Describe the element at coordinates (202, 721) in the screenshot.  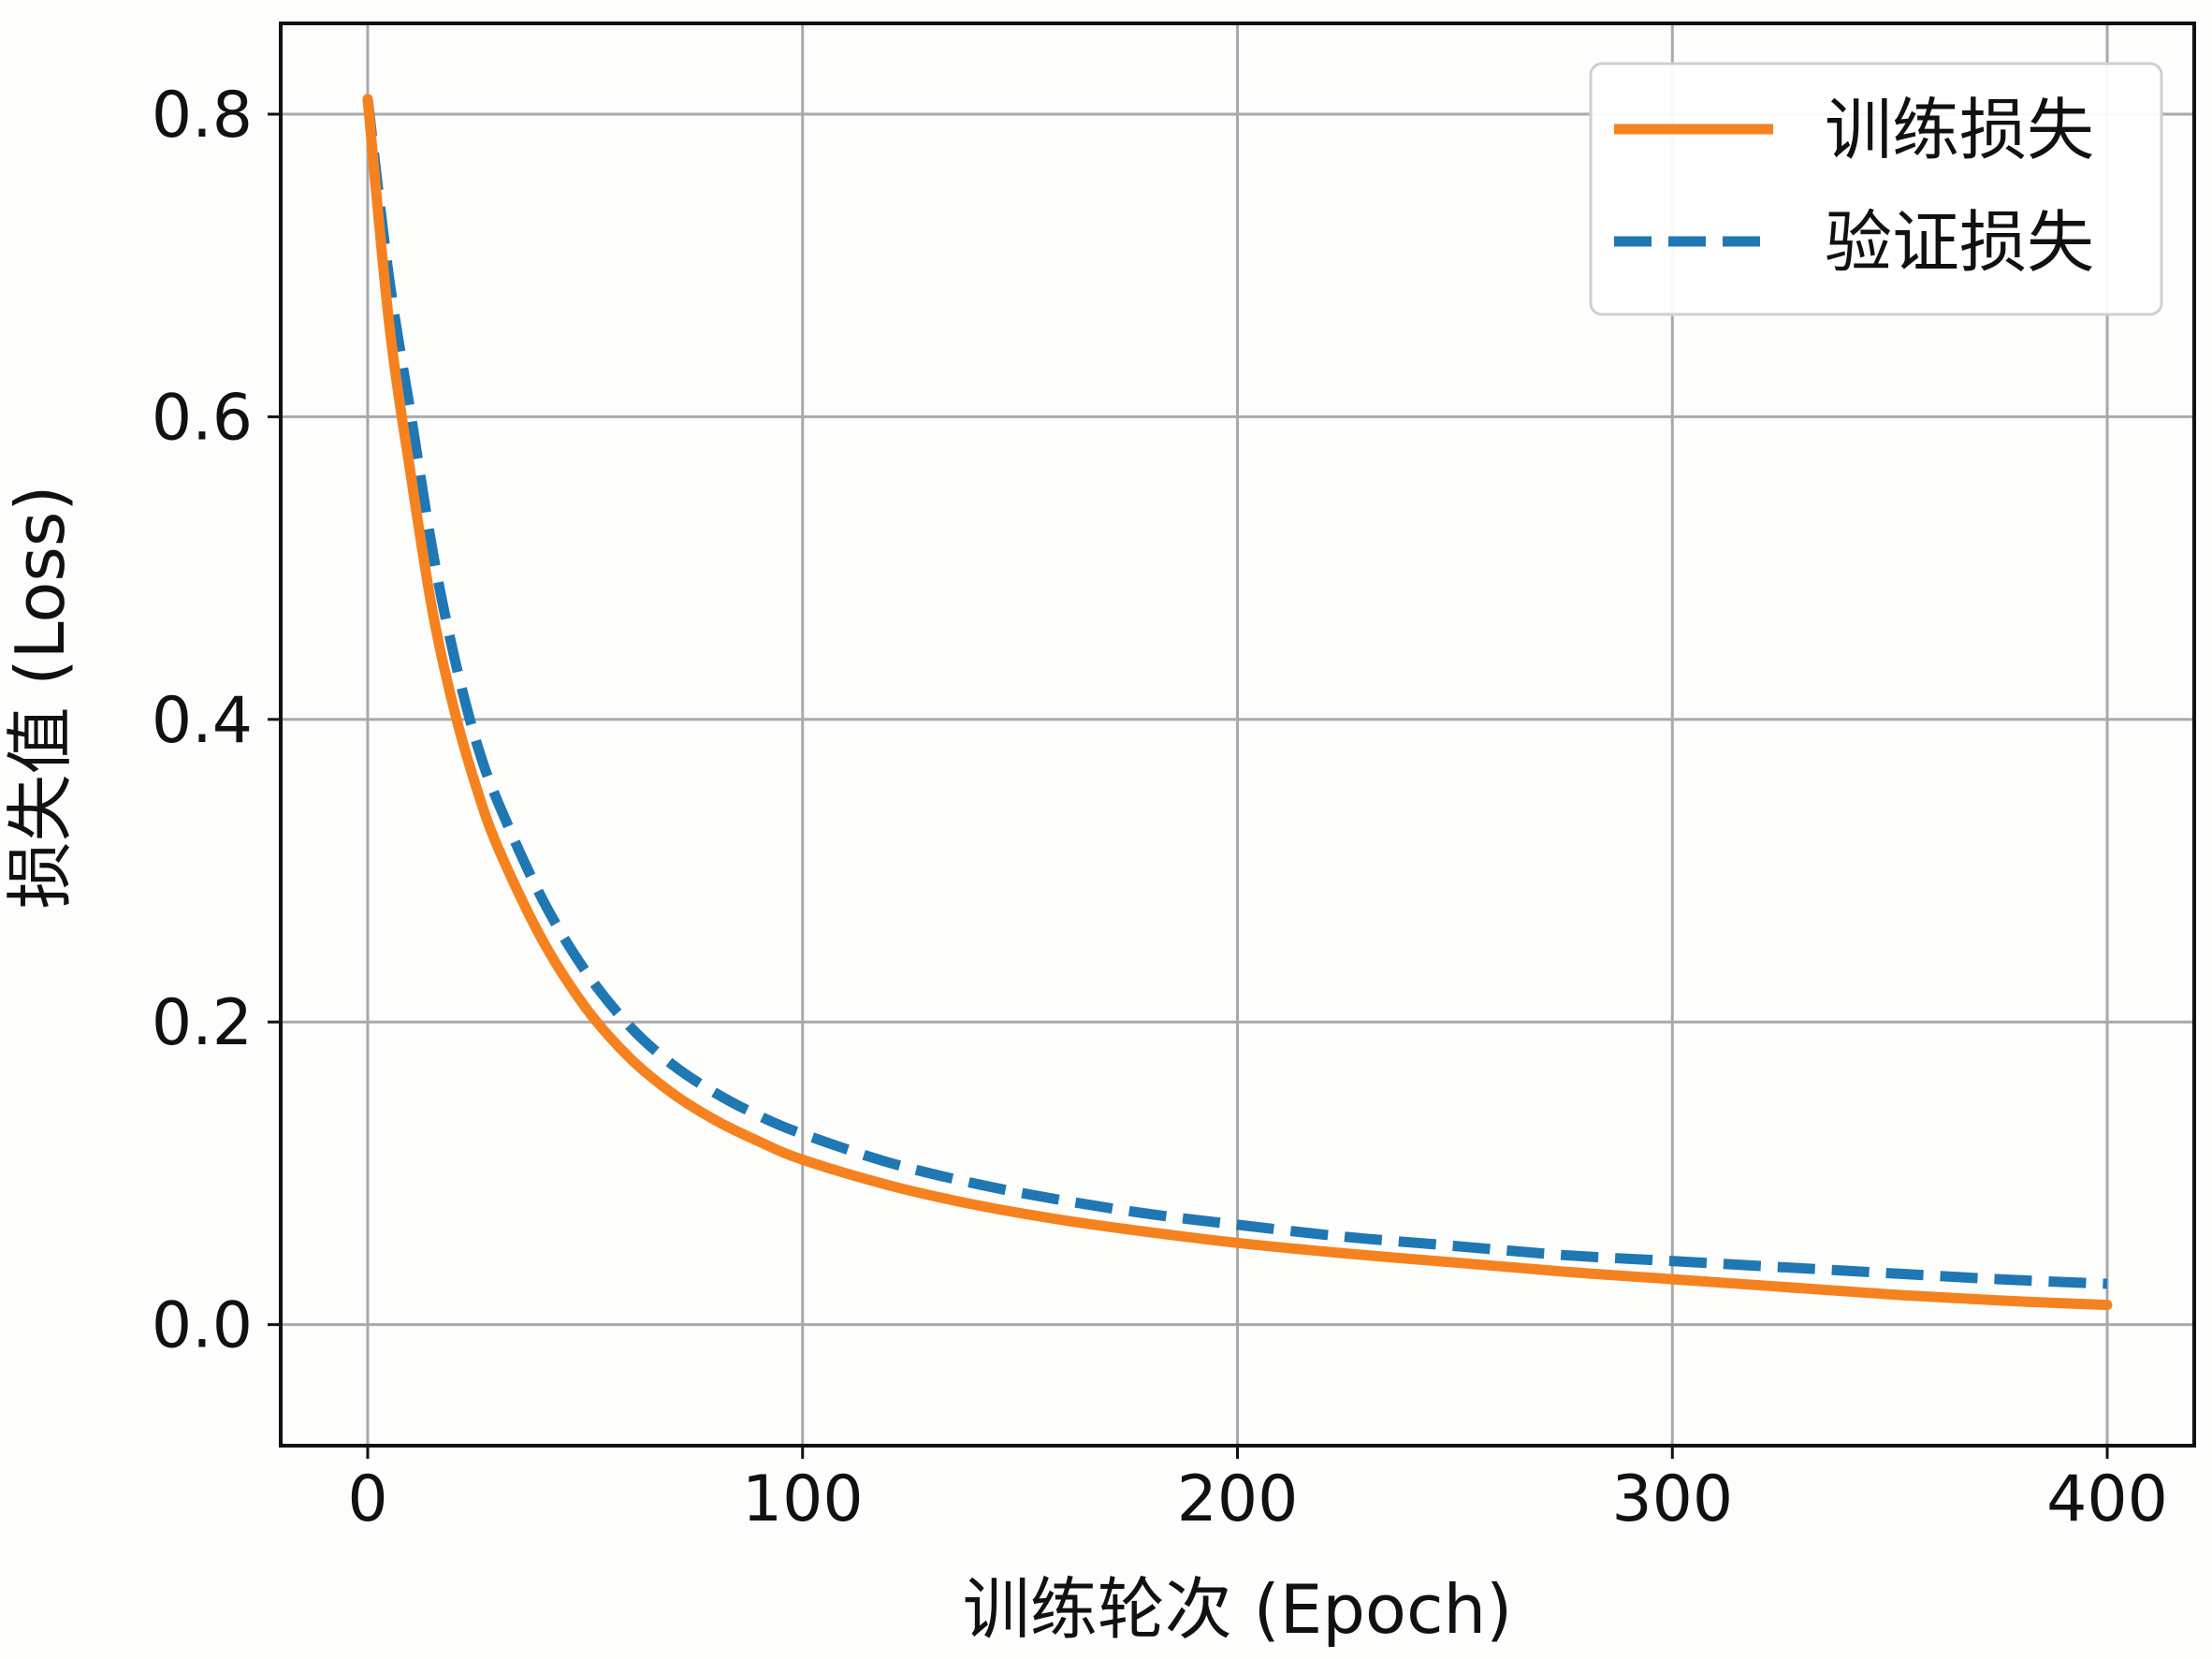
I see `y-tick-label: 0.4` at that location.